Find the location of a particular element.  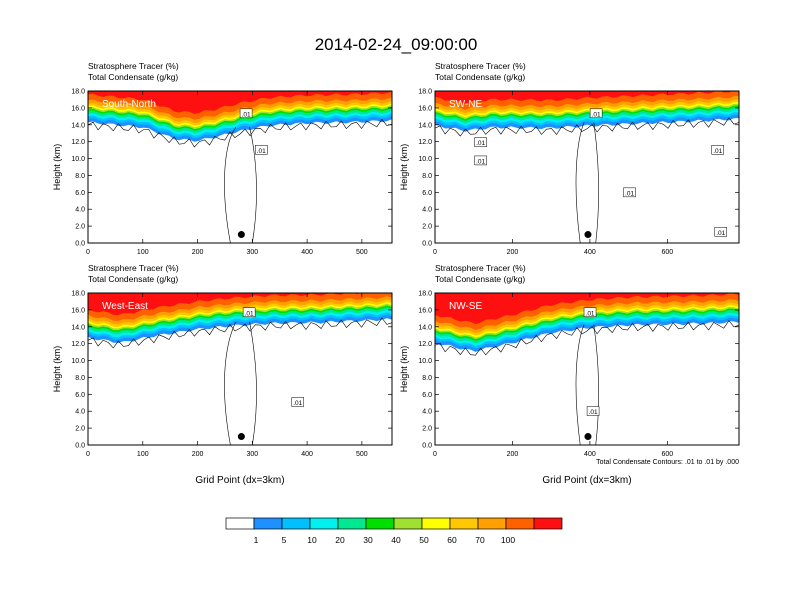

x-tick-label: 600 is located at coordinates (668, 252).